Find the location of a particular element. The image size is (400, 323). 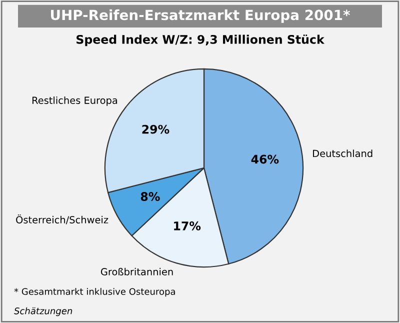

slice-label: Großbritannien is located at coordinates (136, 272).